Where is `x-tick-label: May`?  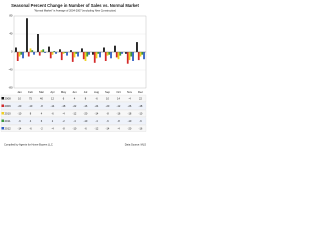 x-tick-label: May is located at coordinates (64, 92).